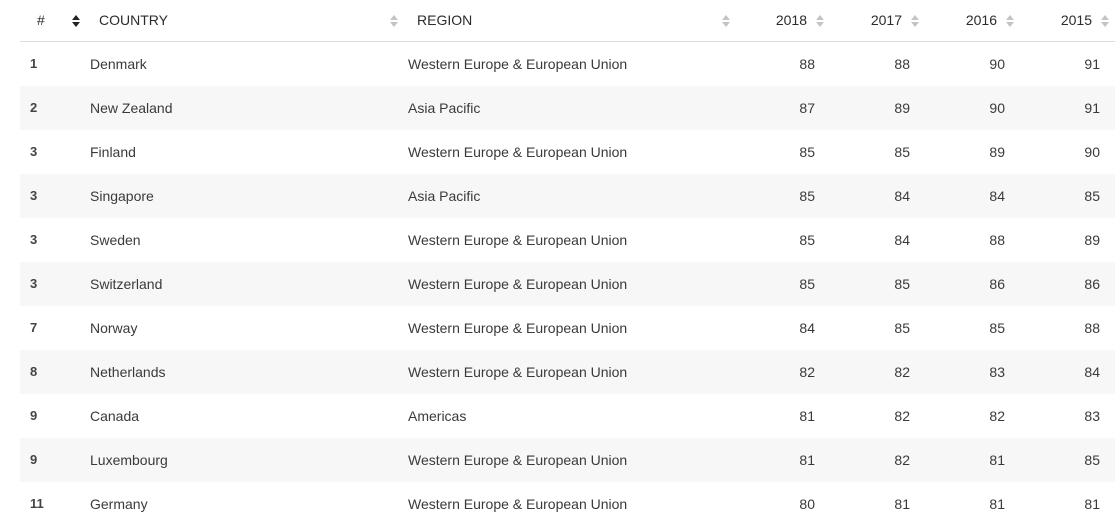 This screenshot has width=1115, height=526. What do you see at coordinates (807, 372) in the screenshot?
I see `cell-2018: 82` at bounding box center [807, 372].